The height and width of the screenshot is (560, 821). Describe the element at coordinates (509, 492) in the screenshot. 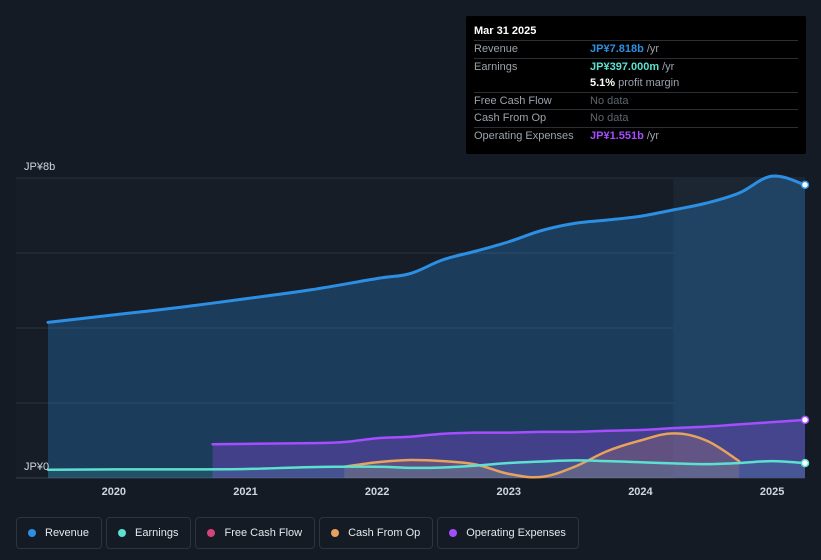

I see `x-tick-label: 2023` at that location.